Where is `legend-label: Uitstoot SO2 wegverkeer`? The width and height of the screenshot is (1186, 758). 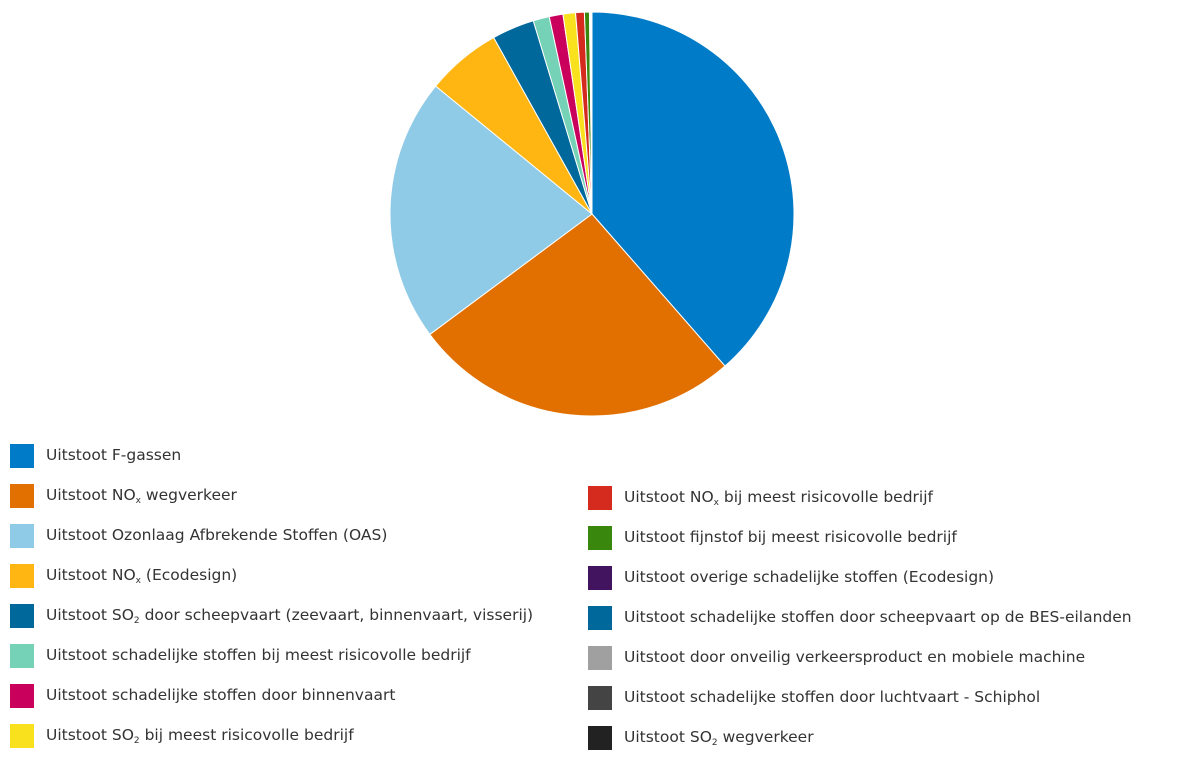
legend-label: Uitstoot SO2 wegverkeer is located at coordinates (719, 738).